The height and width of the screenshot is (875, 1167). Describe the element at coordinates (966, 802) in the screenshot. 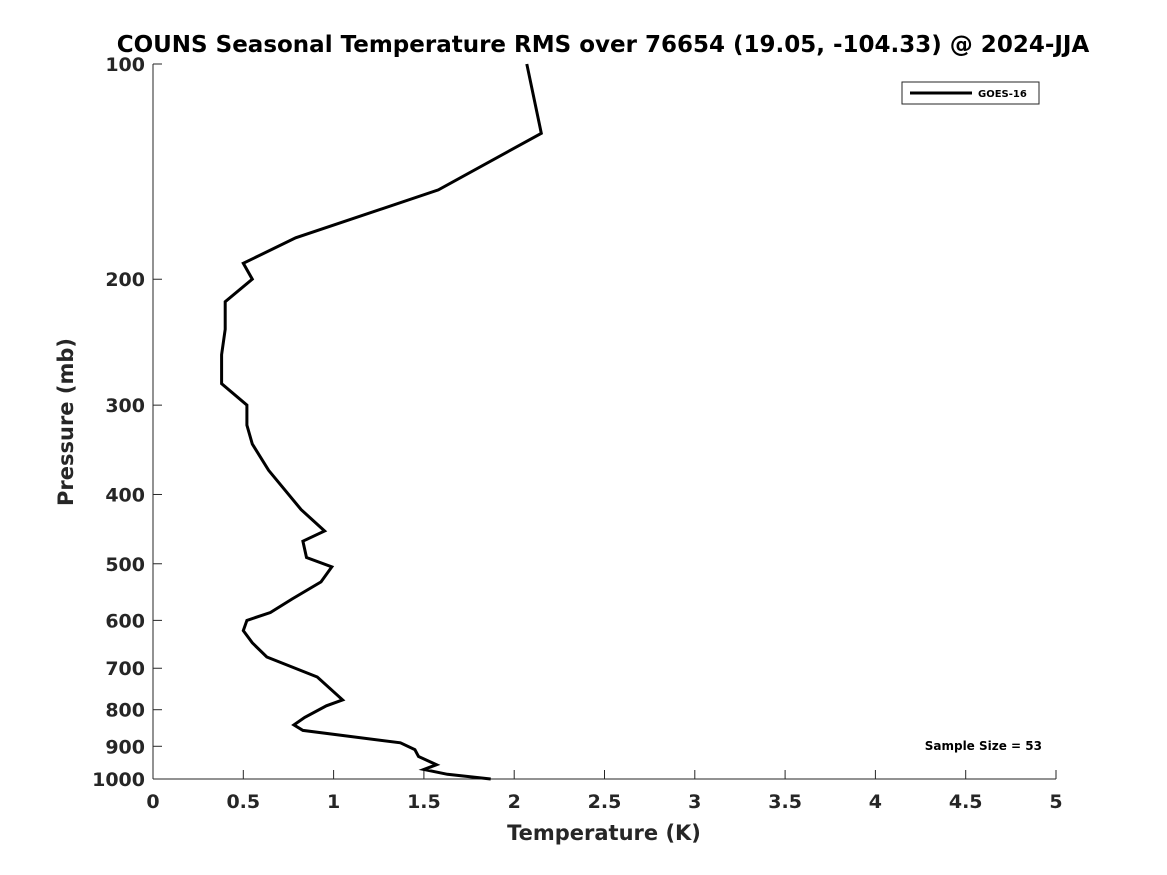

I see `x-tick-label: 4.5` at that location.